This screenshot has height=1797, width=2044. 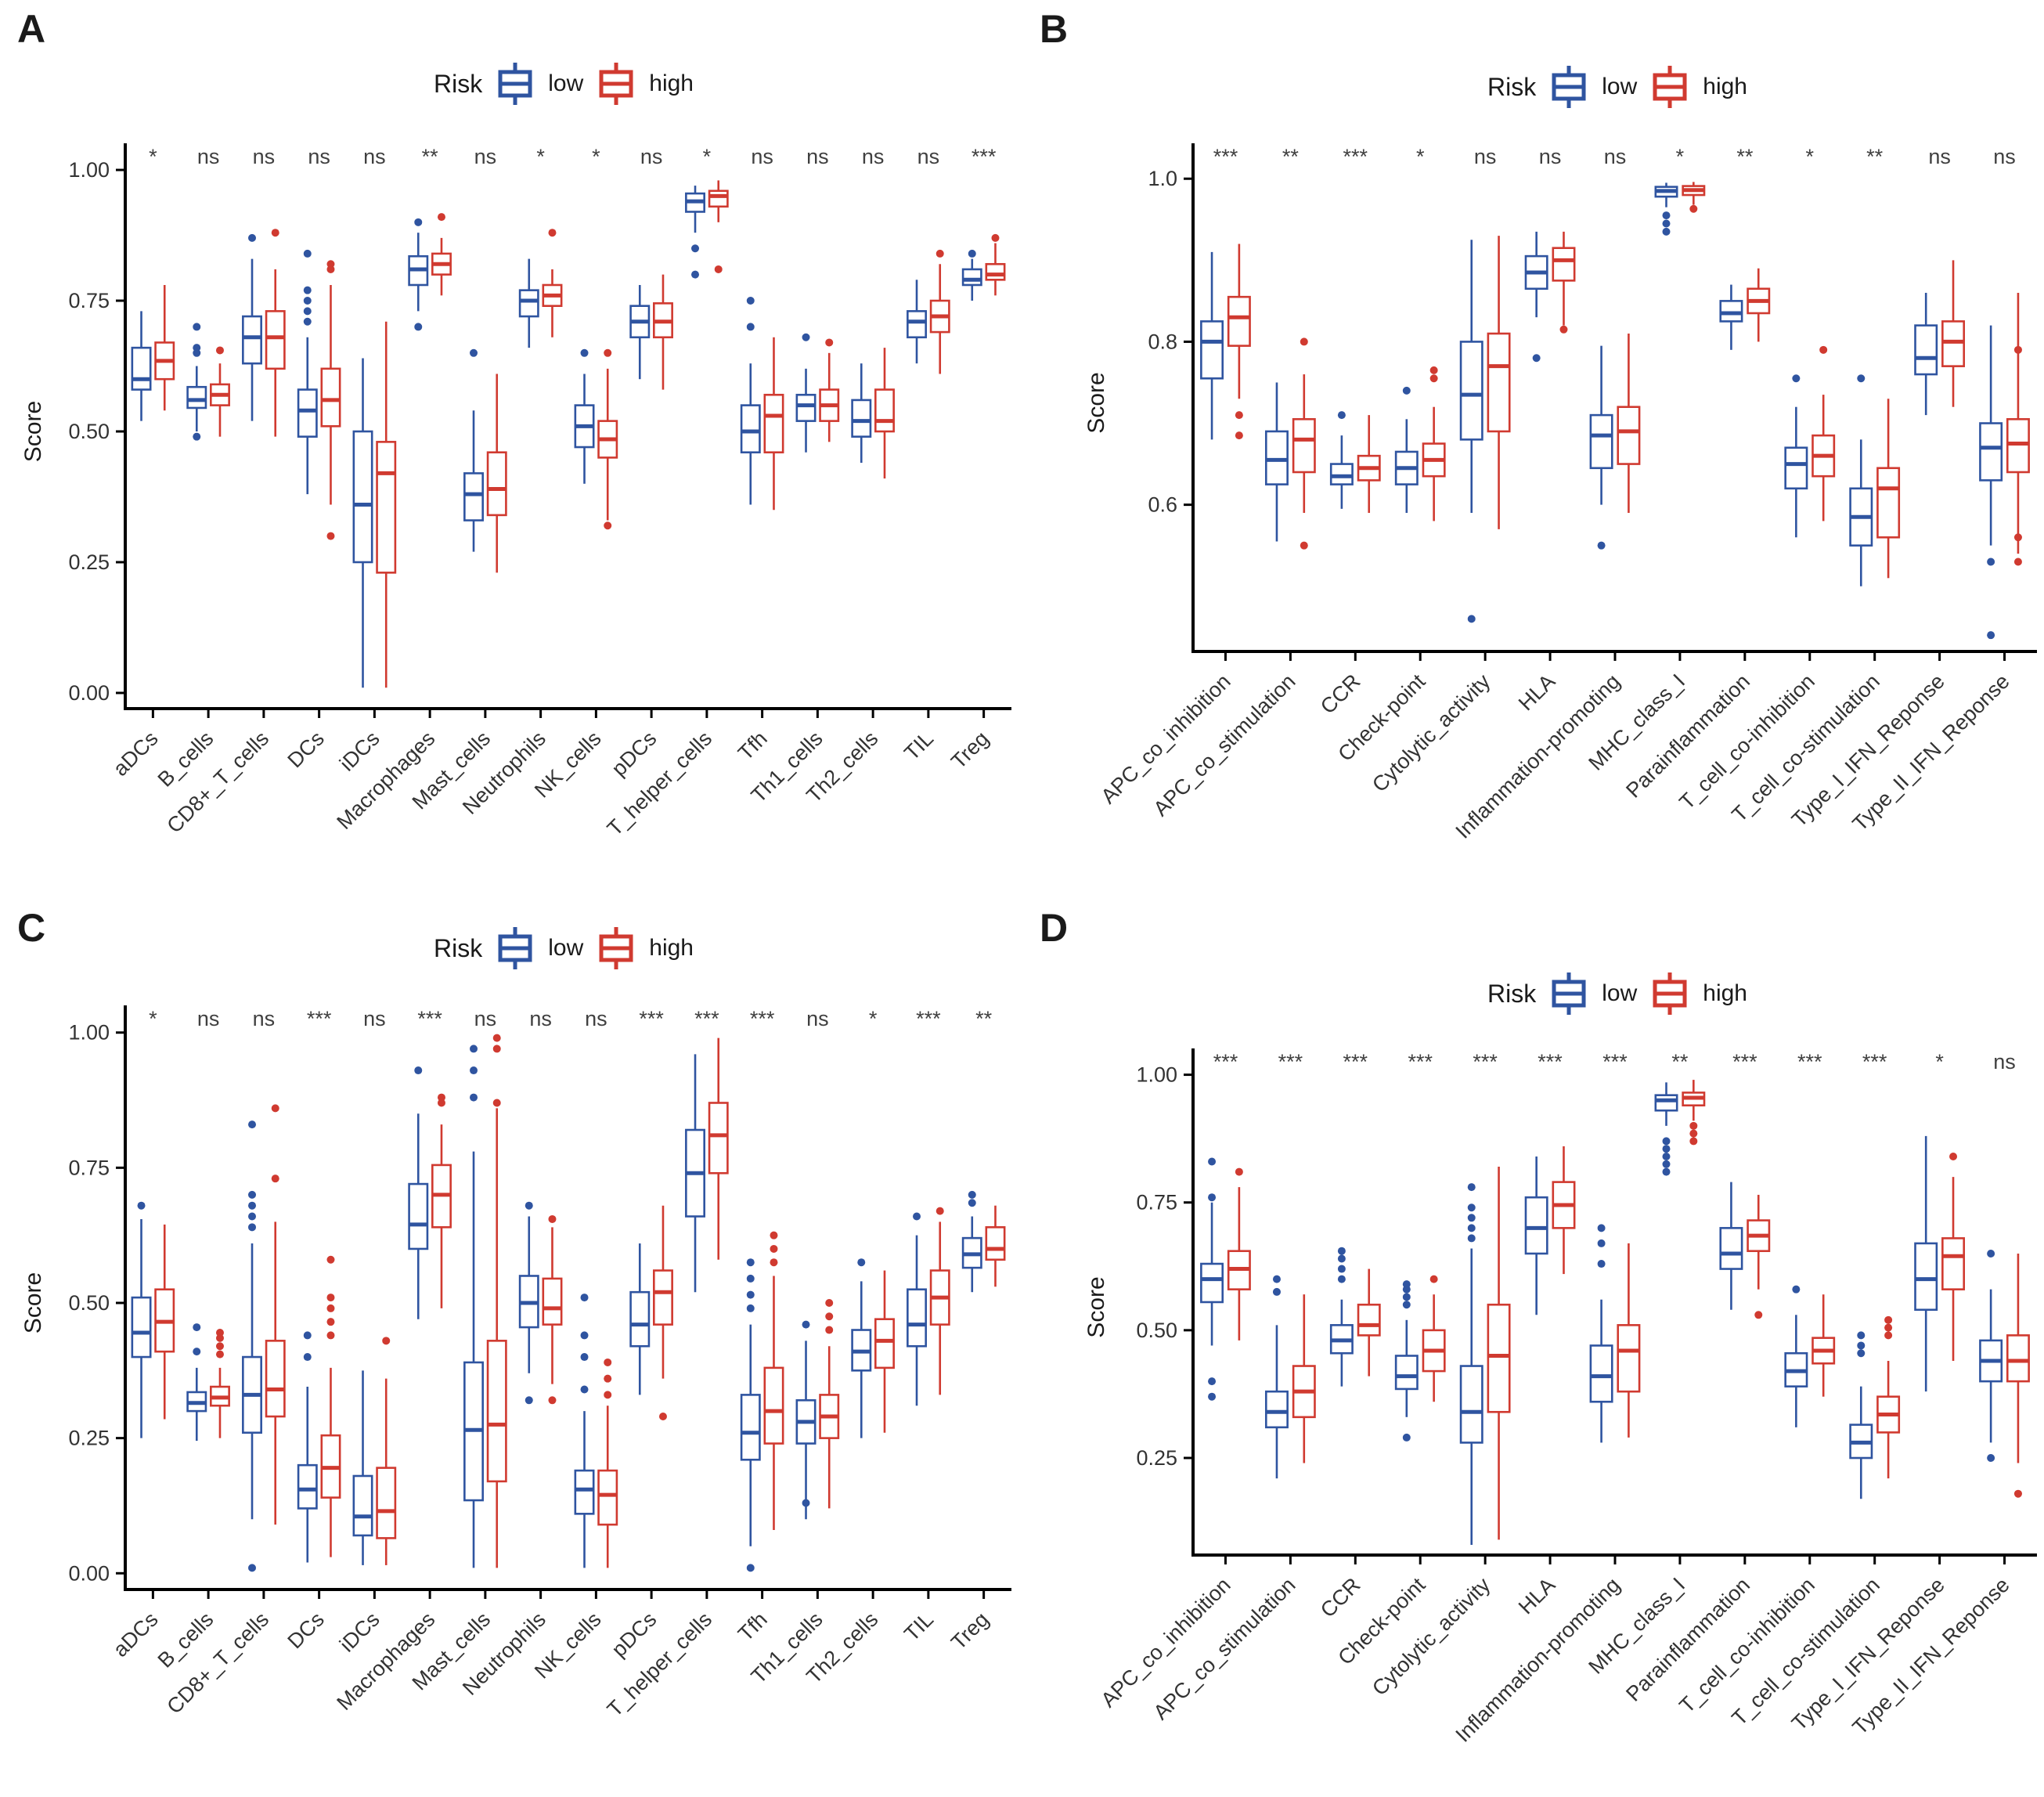 I want to click on box-C-Th2_cells-high, so click(x=884, y=1351).